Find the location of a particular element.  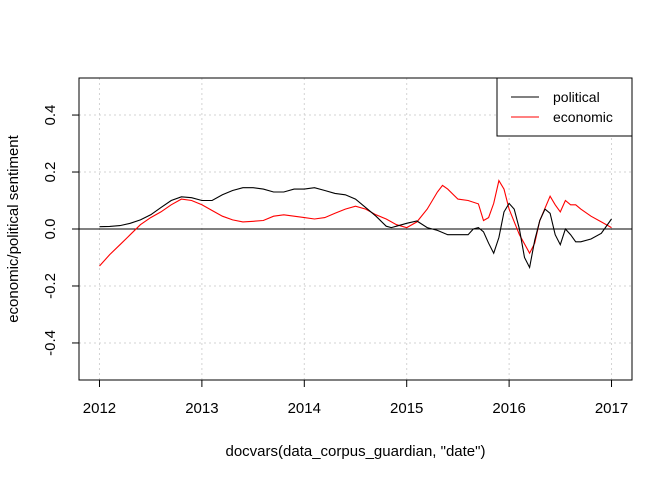

y-tick-label: 0.0 is located at coordinates (50, 229).